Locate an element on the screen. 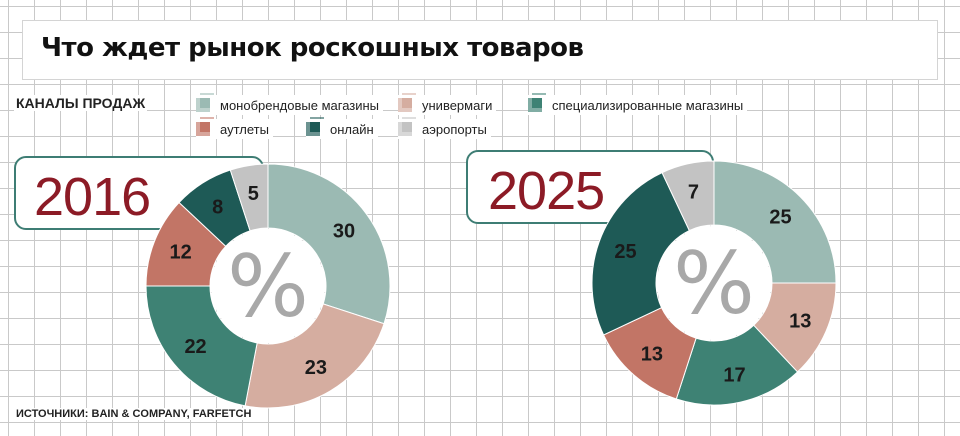  legend-item-airports: аэропорты is located at coordinates (444, 128).